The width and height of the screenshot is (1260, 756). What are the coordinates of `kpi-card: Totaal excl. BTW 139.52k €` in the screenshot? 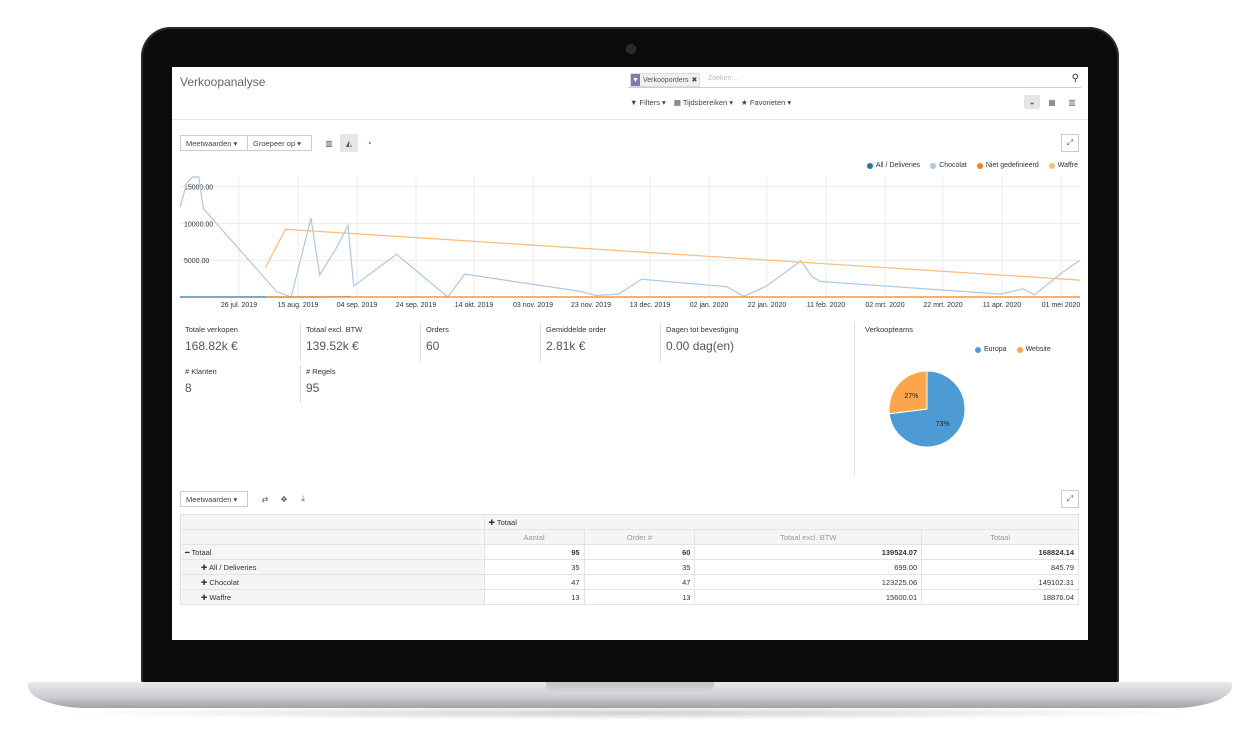 It's located at (359, 342).